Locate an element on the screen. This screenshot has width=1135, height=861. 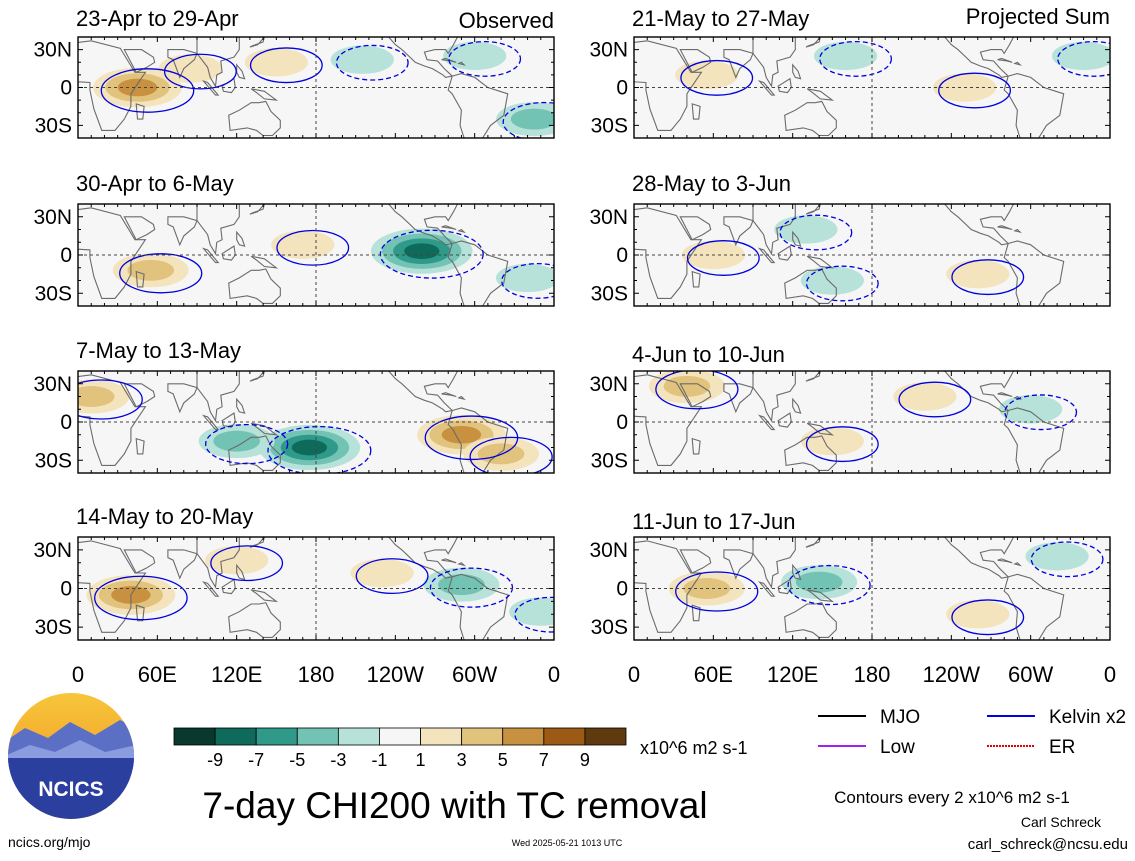
longitude-tick-labels: 0 60E 120E 180 120W 60W 0 0 60E 120E 180 120W 60W 0 is located at coordinates (594, 674).